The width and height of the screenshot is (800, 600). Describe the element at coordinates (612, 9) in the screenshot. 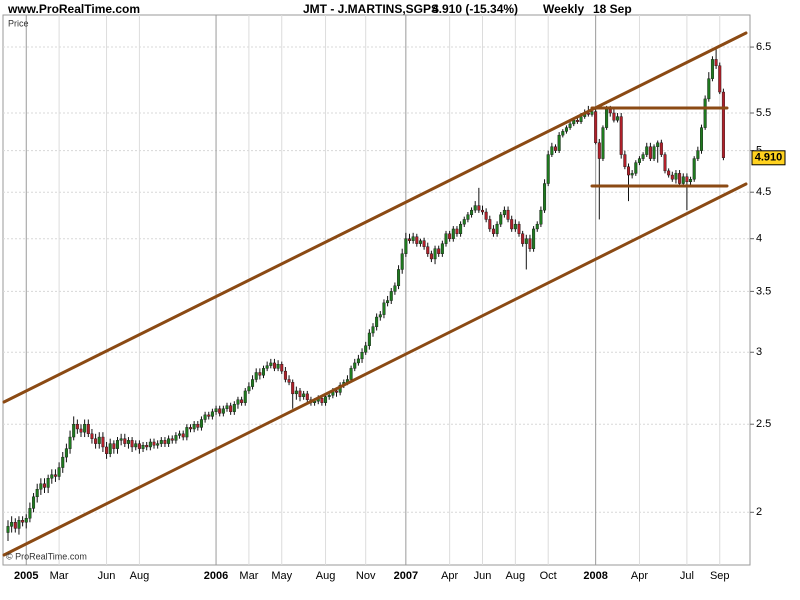

I see `date: 18 Sep` at that location.